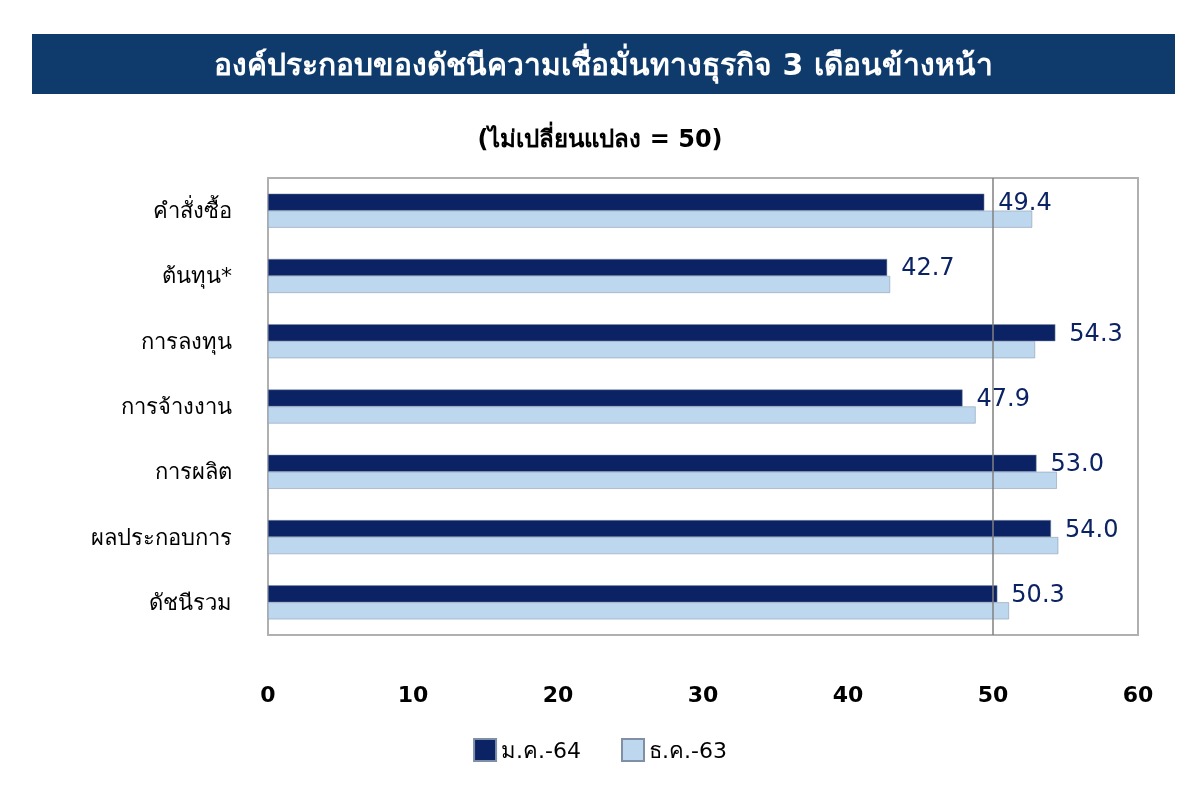  Describe the element at coordinates (161, 537) in the screenshot. I see `y-tick-label: ผลประกอบการ` at that location.